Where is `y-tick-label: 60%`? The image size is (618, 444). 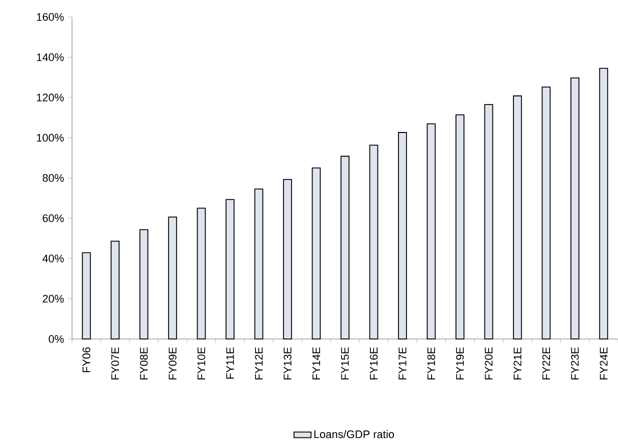
y-tick-label: 60% is located at coordinates (53, 218).